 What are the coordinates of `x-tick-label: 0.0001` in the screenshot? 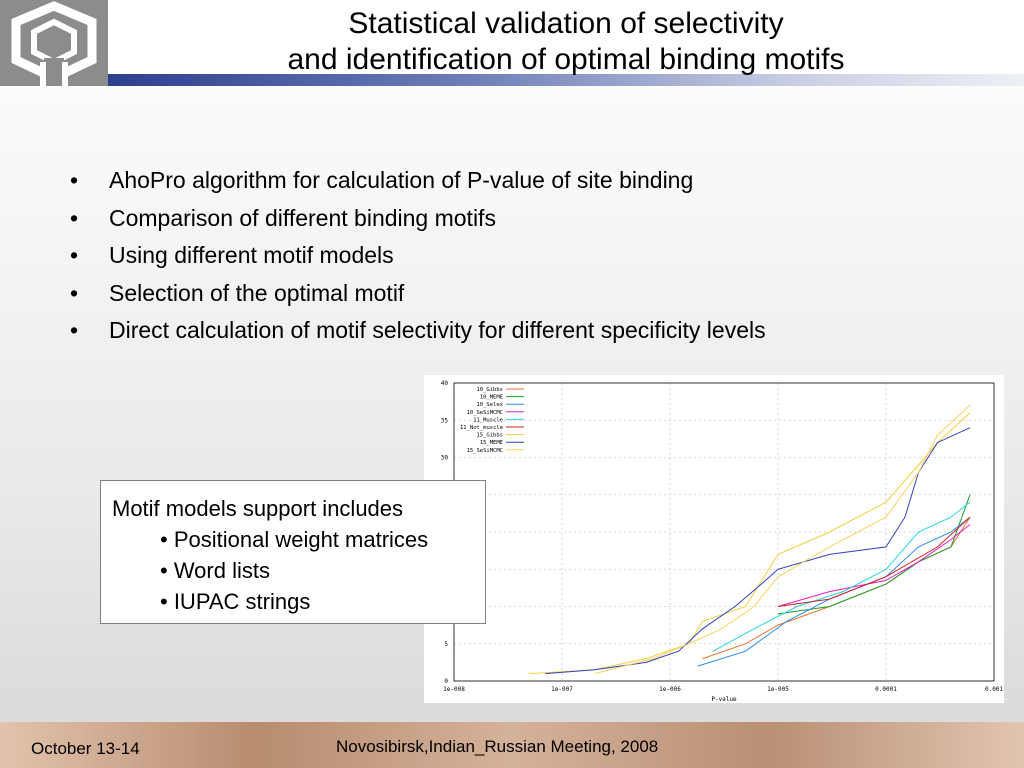 It's located at (886, 689).